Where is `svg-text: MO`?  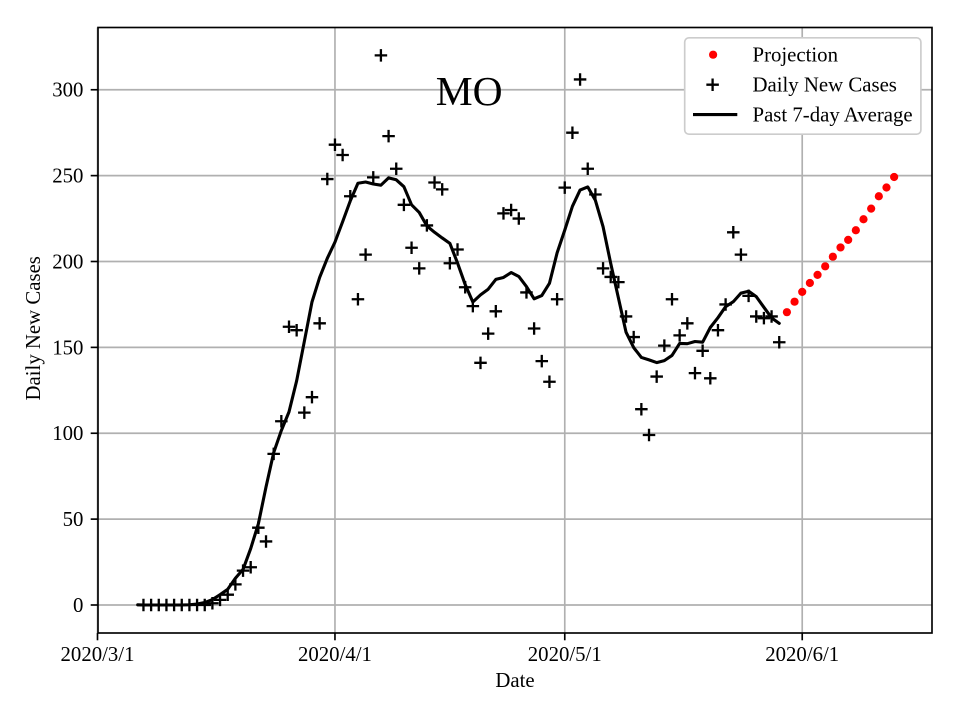 svg-text: MO is located at coordinates (469, 91).